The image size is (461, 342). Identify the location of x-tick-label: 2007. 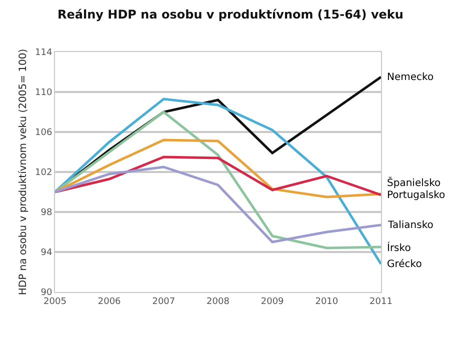
(164, 301).